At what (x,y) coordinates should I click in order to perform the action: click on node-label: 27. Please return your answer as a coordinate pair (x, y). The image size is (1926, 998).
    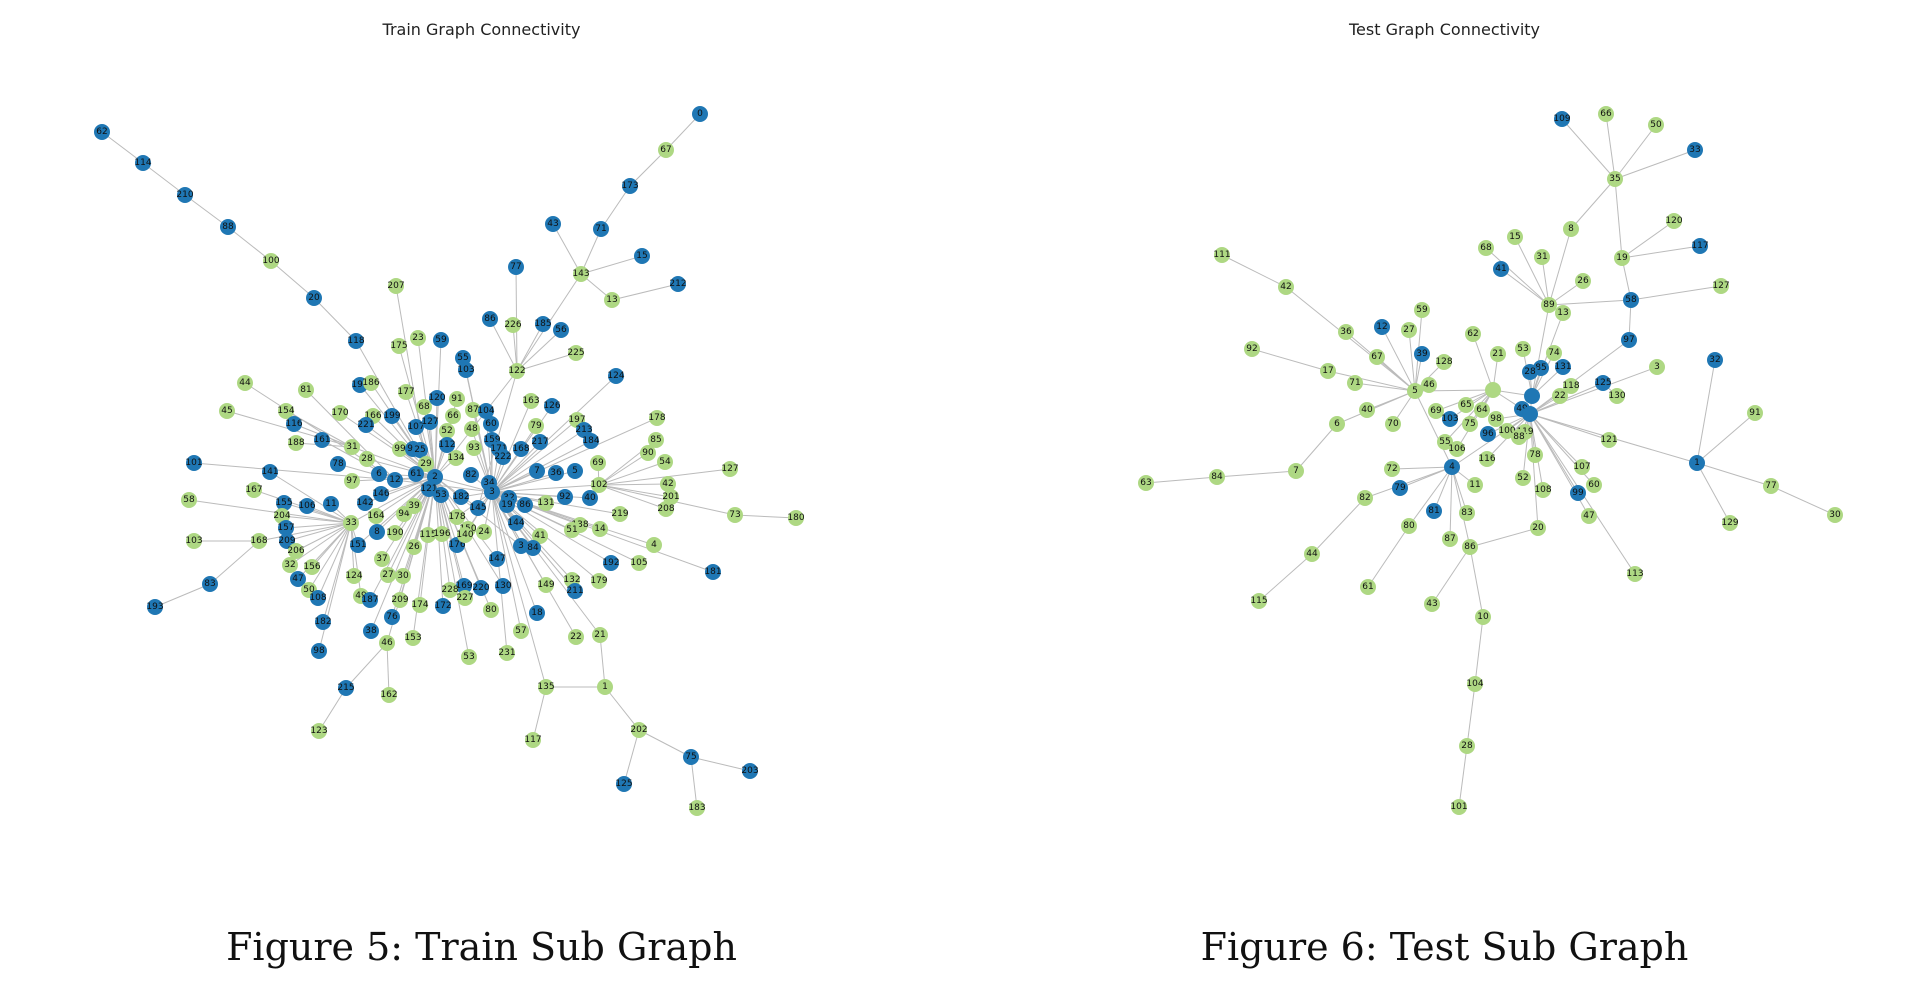
    Looking at the image, I should click on (1408, 330).